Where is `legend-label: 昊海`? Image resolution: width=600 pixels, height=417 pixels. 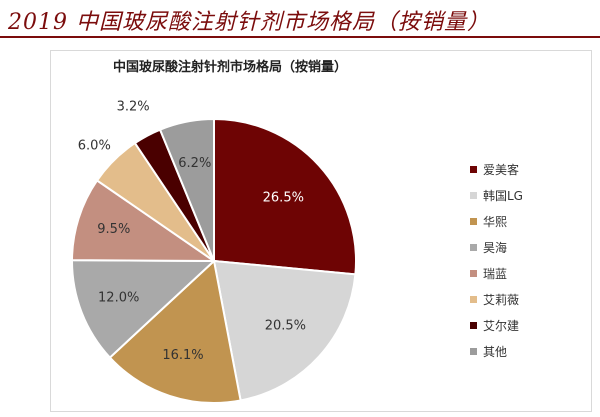 legend-label: 昊海 is located at coordinates (495, 247).